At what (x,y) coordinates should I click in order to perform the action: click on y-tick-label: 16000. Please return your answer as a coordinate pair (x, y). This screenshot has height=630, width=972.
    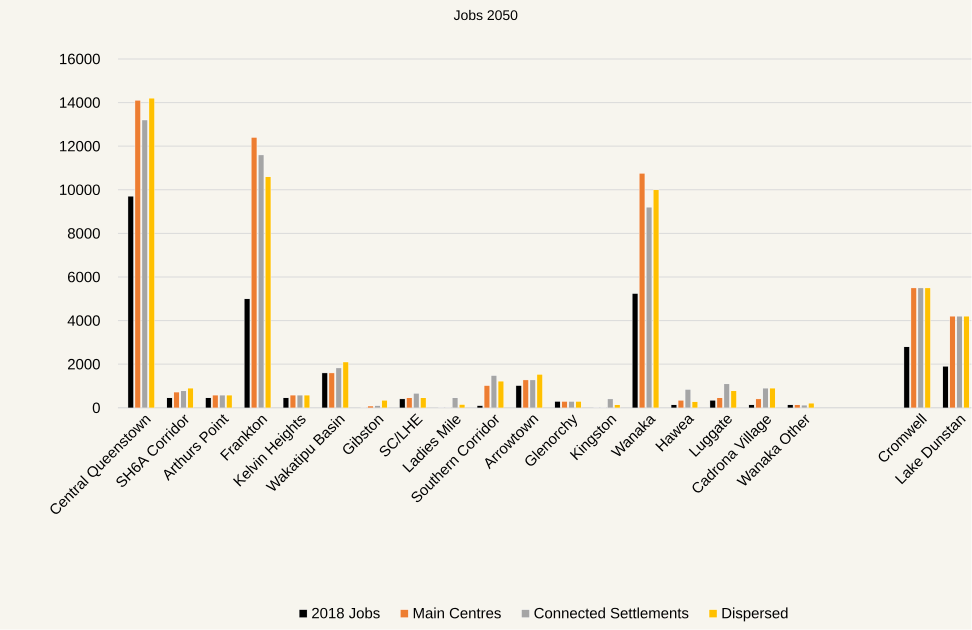
    Looking at the image, I should click on (80, 59).